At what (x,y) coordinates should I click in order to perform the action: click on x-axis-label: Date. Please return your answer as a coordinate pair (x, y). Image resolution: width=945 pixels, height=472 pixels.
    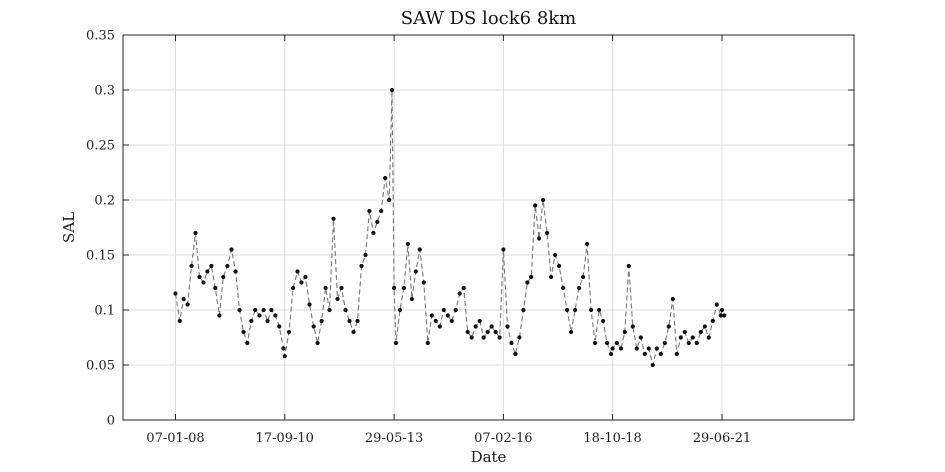
    Looking at the image, I should click on (489, 457).